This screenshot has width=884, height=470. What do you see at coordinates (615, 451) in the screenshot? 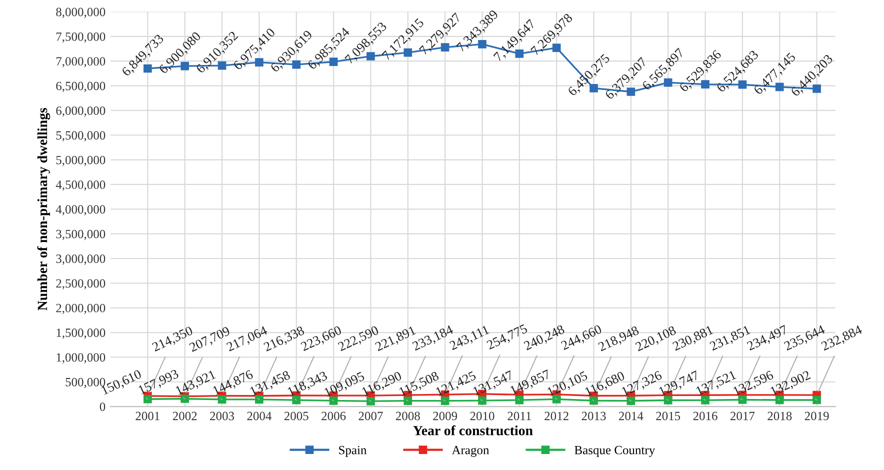
I see `legend-label: Basque Country` at bounding box center [615, 451].